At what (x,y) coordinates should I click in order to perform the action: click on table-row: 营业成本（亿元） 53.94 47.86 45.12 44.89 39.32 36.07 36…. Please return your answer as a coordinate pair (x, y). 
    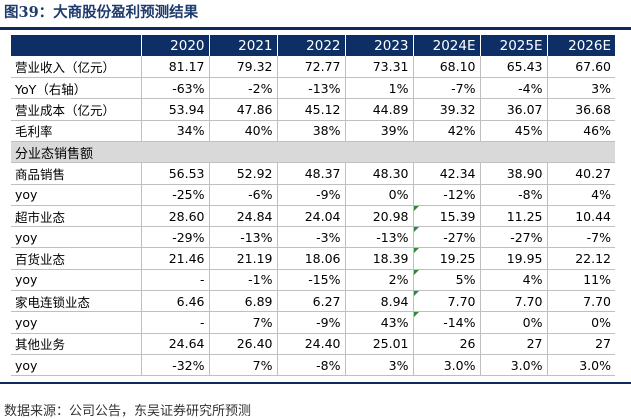
    Looking at the image, I should click on (313, 109).